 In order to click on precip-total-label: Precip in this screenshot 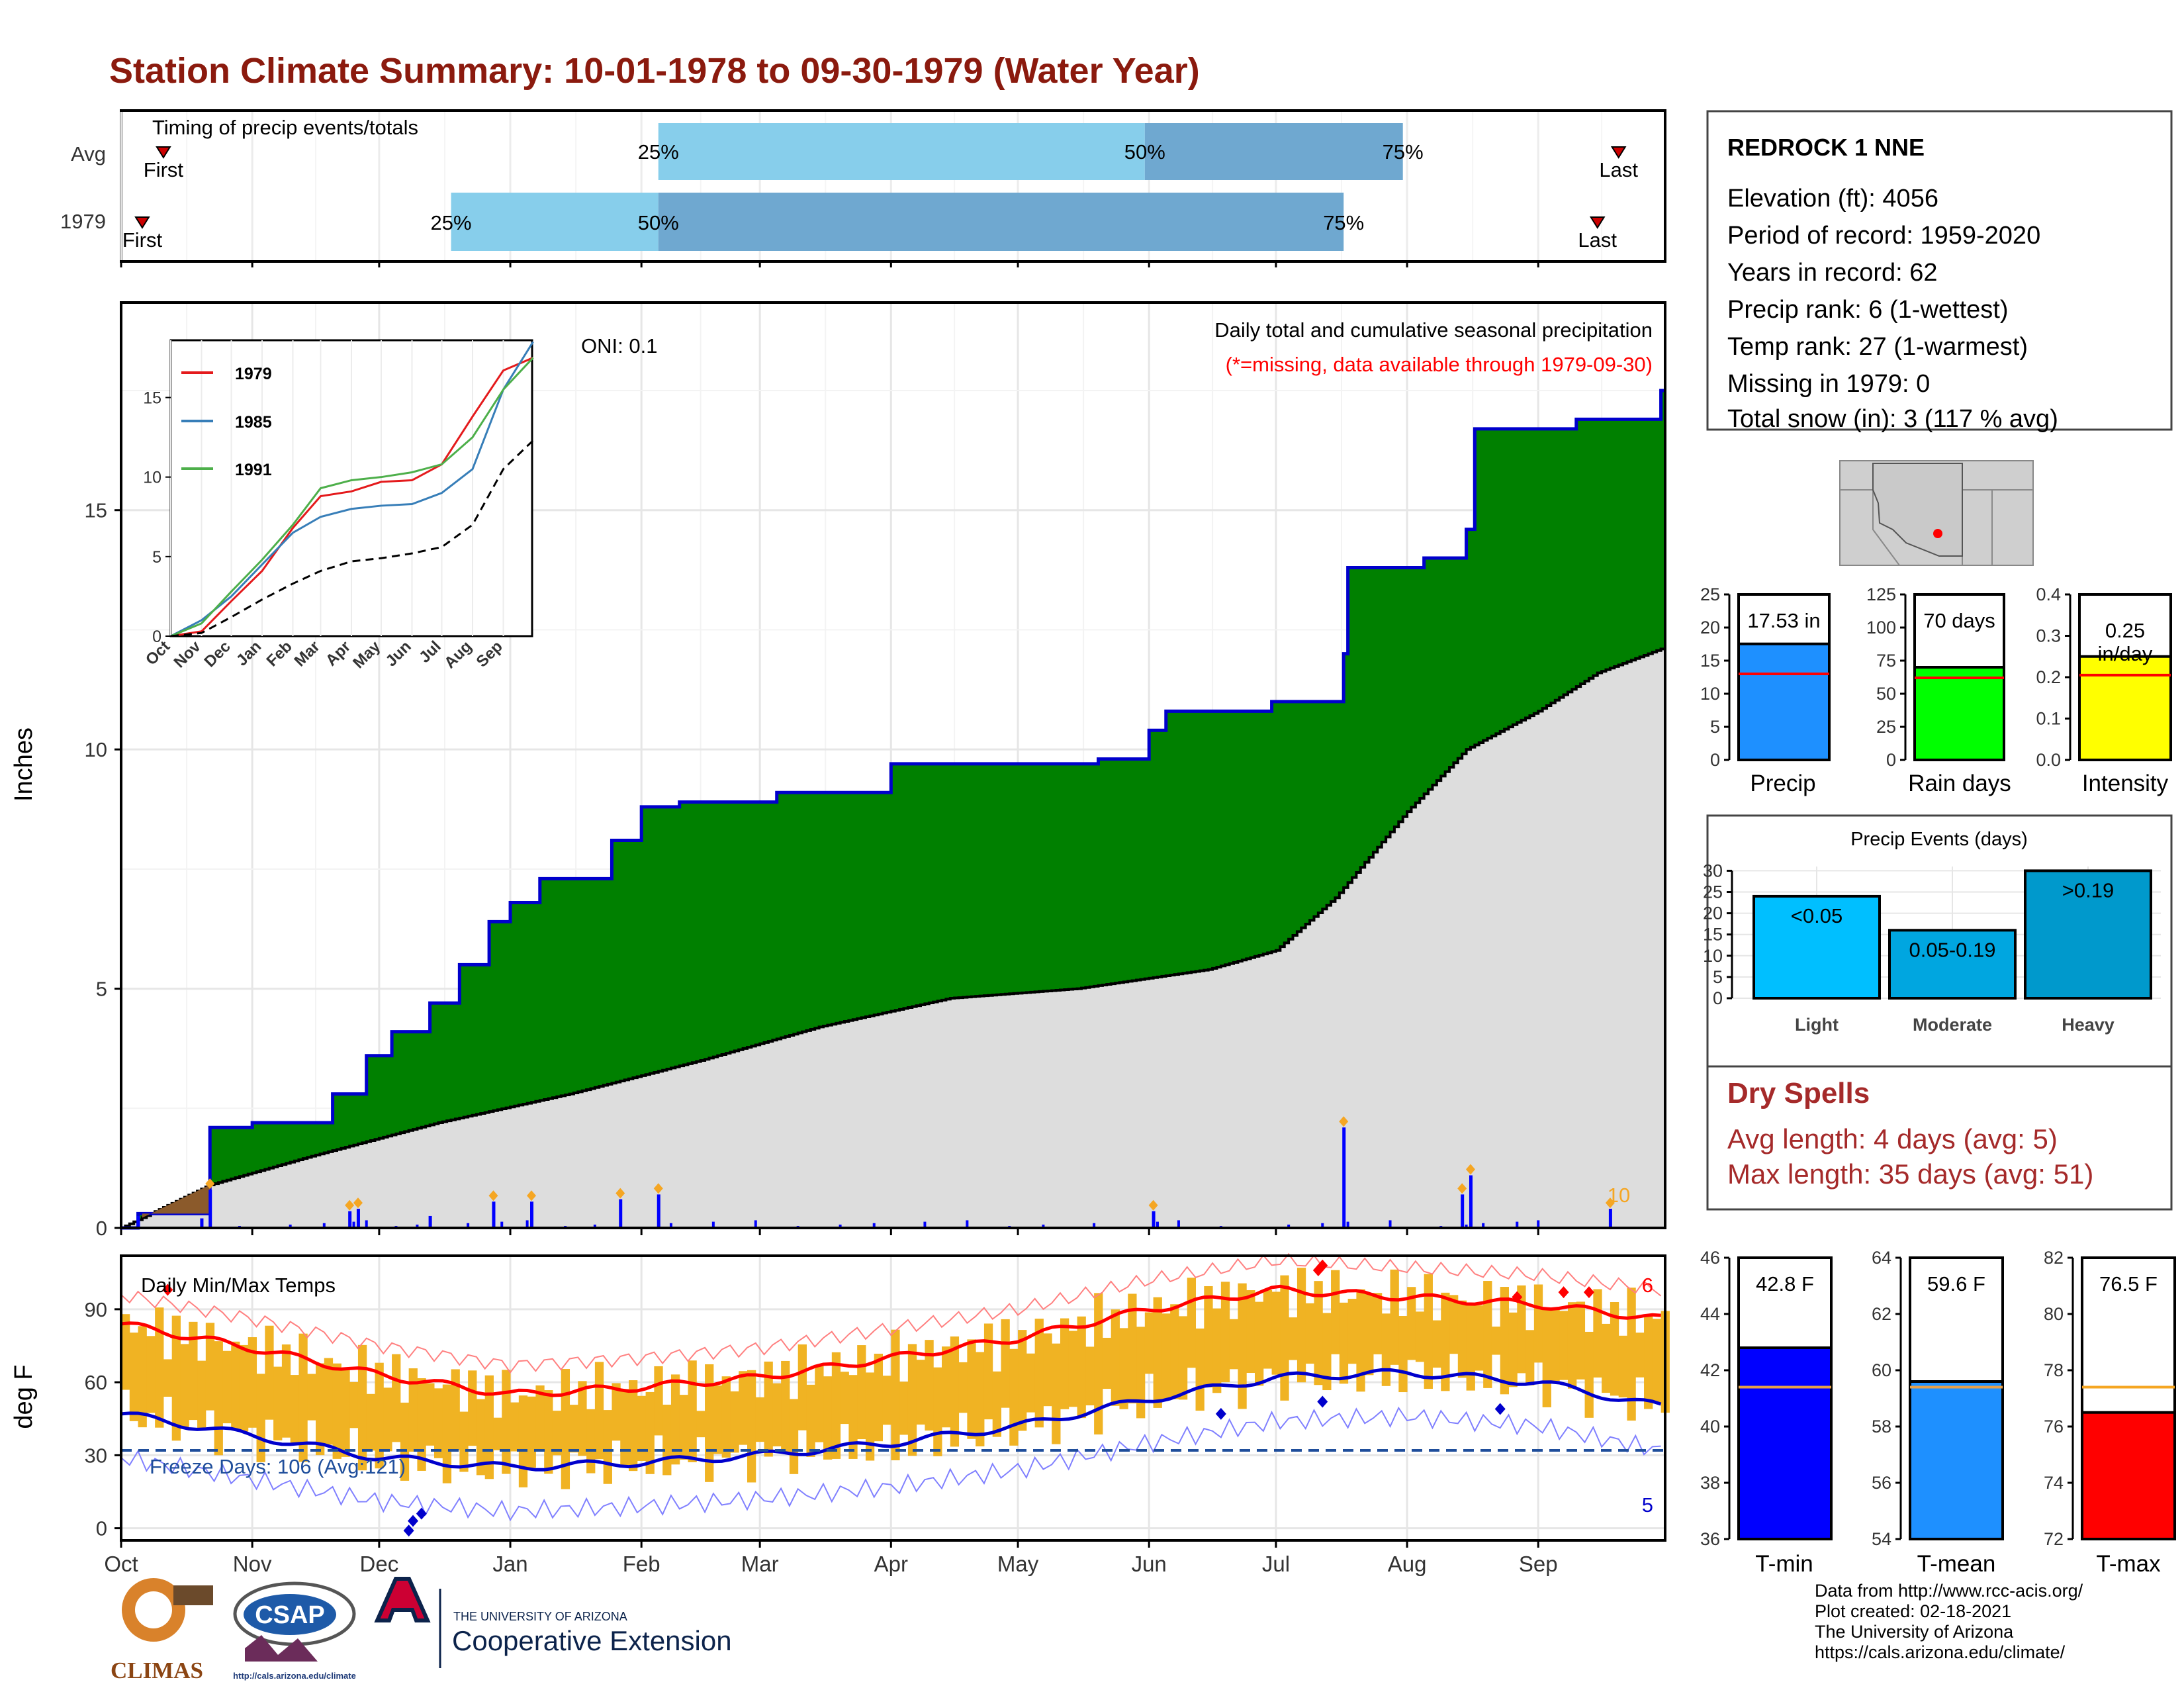, I will do `click(1783, 783)`.